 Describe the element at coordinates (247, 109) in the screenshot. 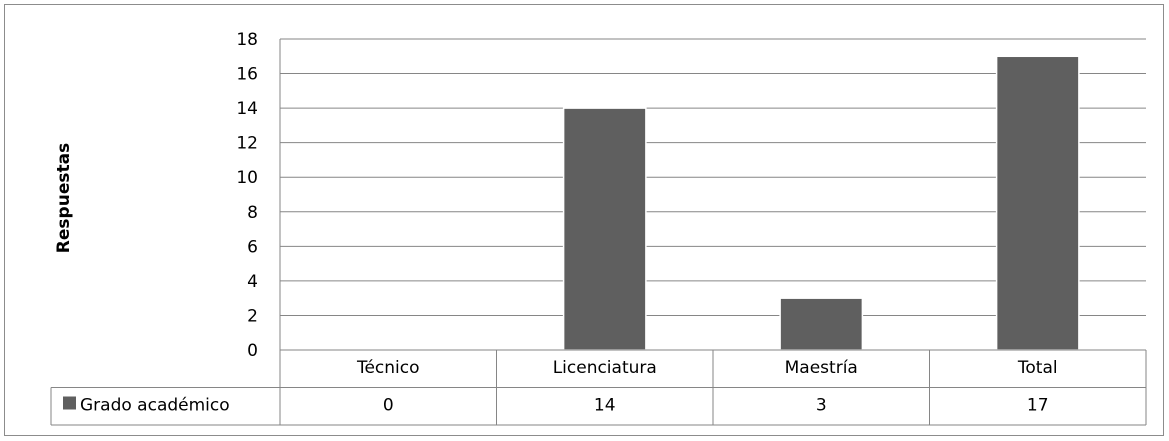

I see `y-tick-label: 14` at that location.